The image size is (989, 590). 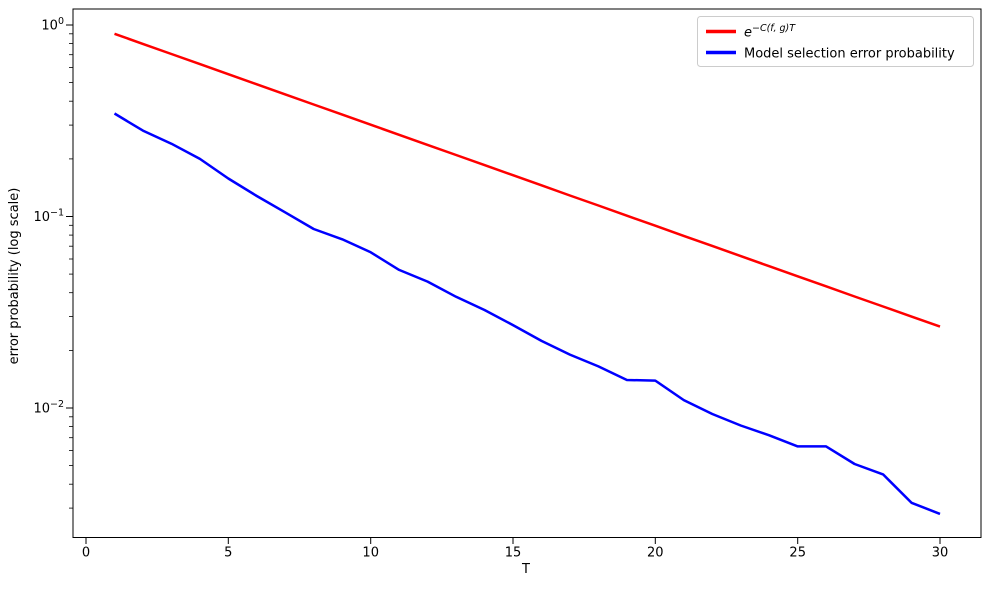 What do you see at coordinates (513, 553) in the screenshot?
I see `x-tick-label: 15` at bounding box center [513, 553].